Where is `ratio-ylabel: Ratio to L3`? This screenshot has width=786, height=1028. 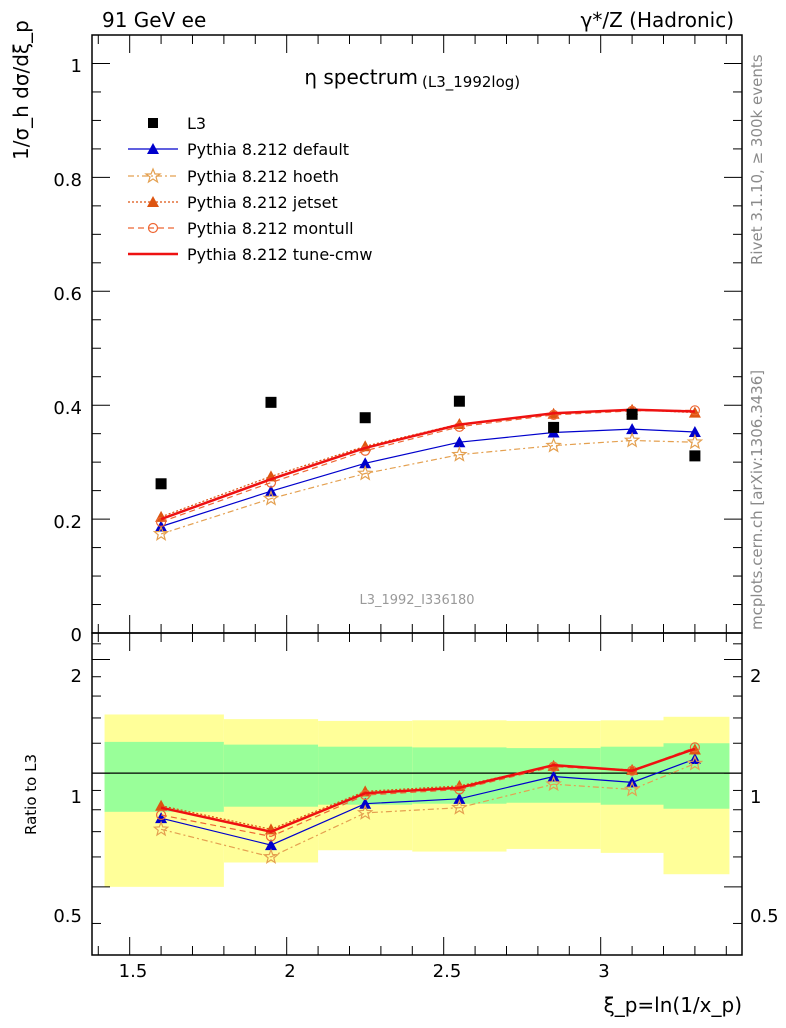 ratio-ylabel: Ratio to L3 is located at coordinates (31, 794).